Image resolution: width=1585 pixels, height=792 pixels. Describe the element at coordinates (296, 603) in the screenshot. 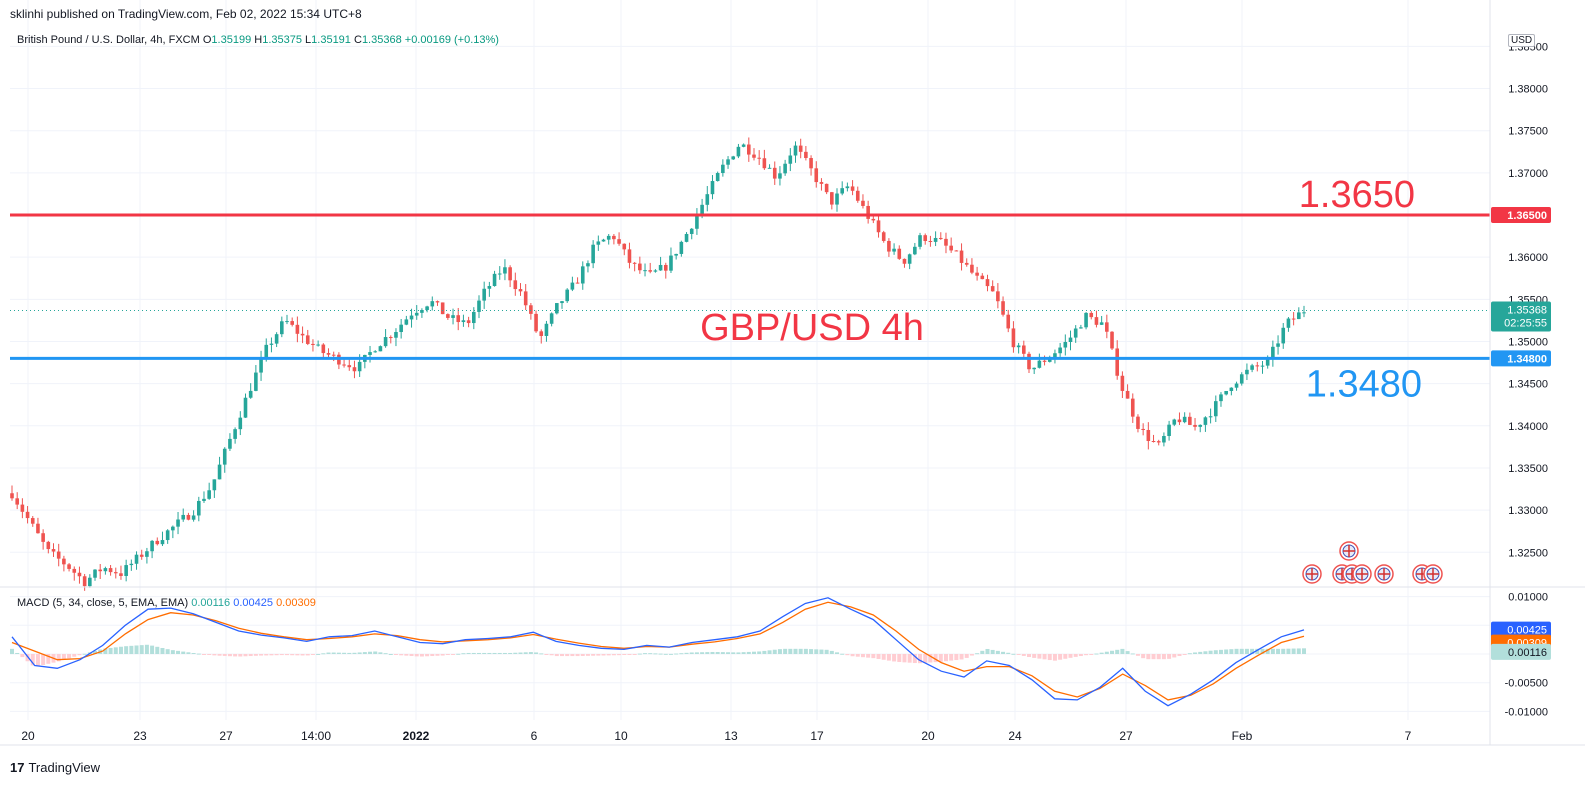

I see `macd-signal-value: 0.00309` at that location.